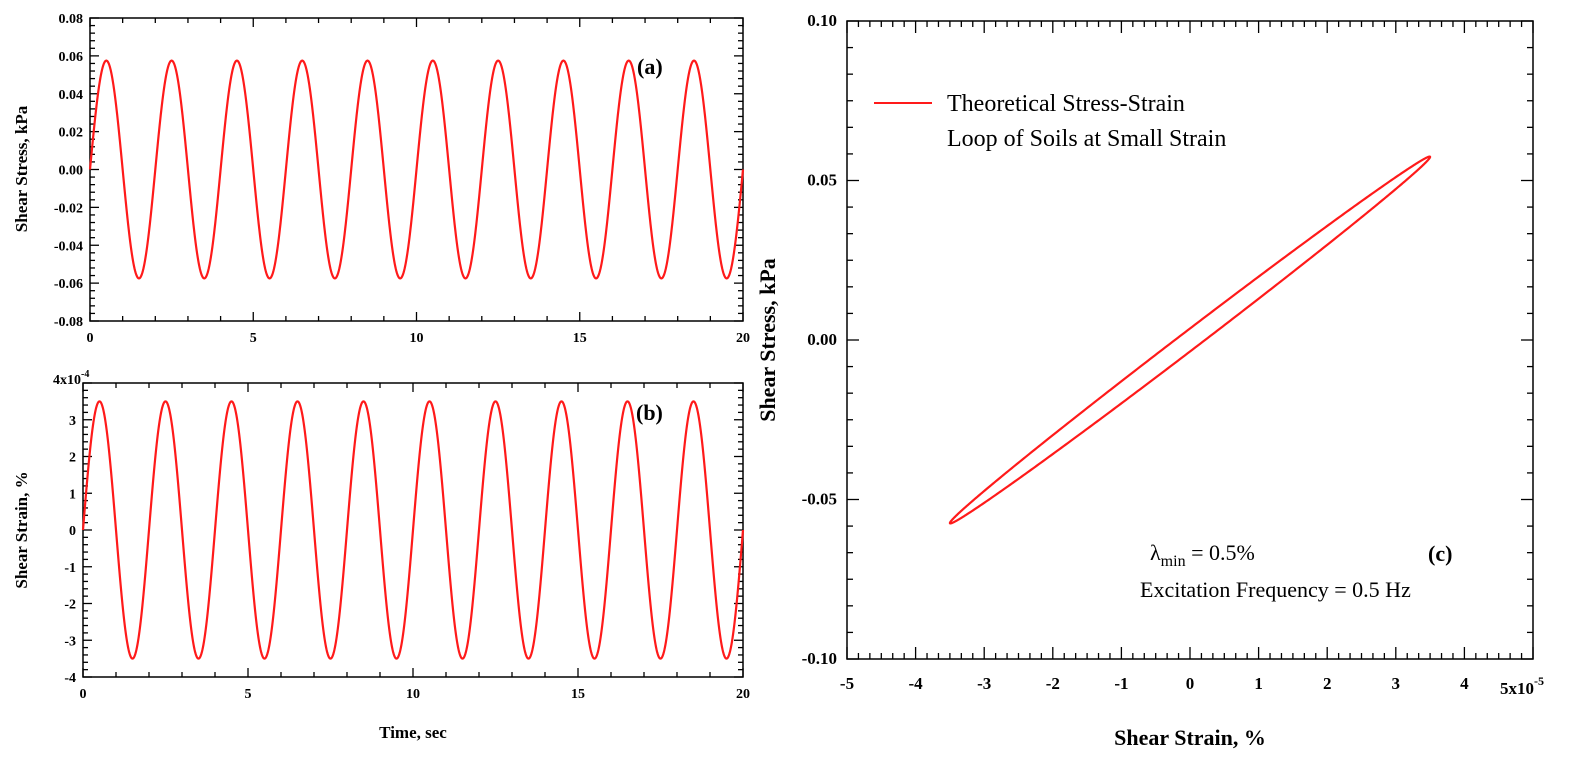 Image resolution: width=1575 pixels, height=762 pixels. I want to click on x-axis-title-b: Time, sec, so click(413, 732).